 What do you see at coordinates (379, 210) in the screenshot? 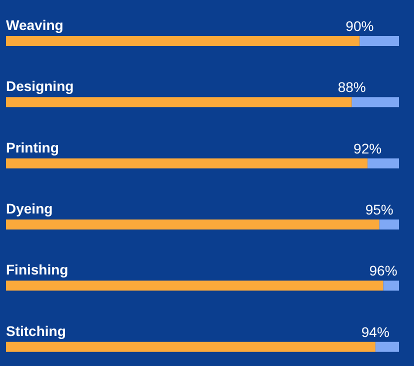
I see `data-label: 95%` at bounding box center [379, 210].